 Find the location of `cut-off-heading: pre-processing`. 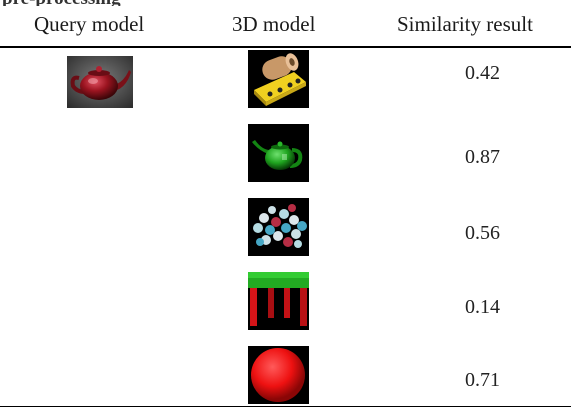

cut-off-heading: pre-processing is located at coordinates (82, 3).